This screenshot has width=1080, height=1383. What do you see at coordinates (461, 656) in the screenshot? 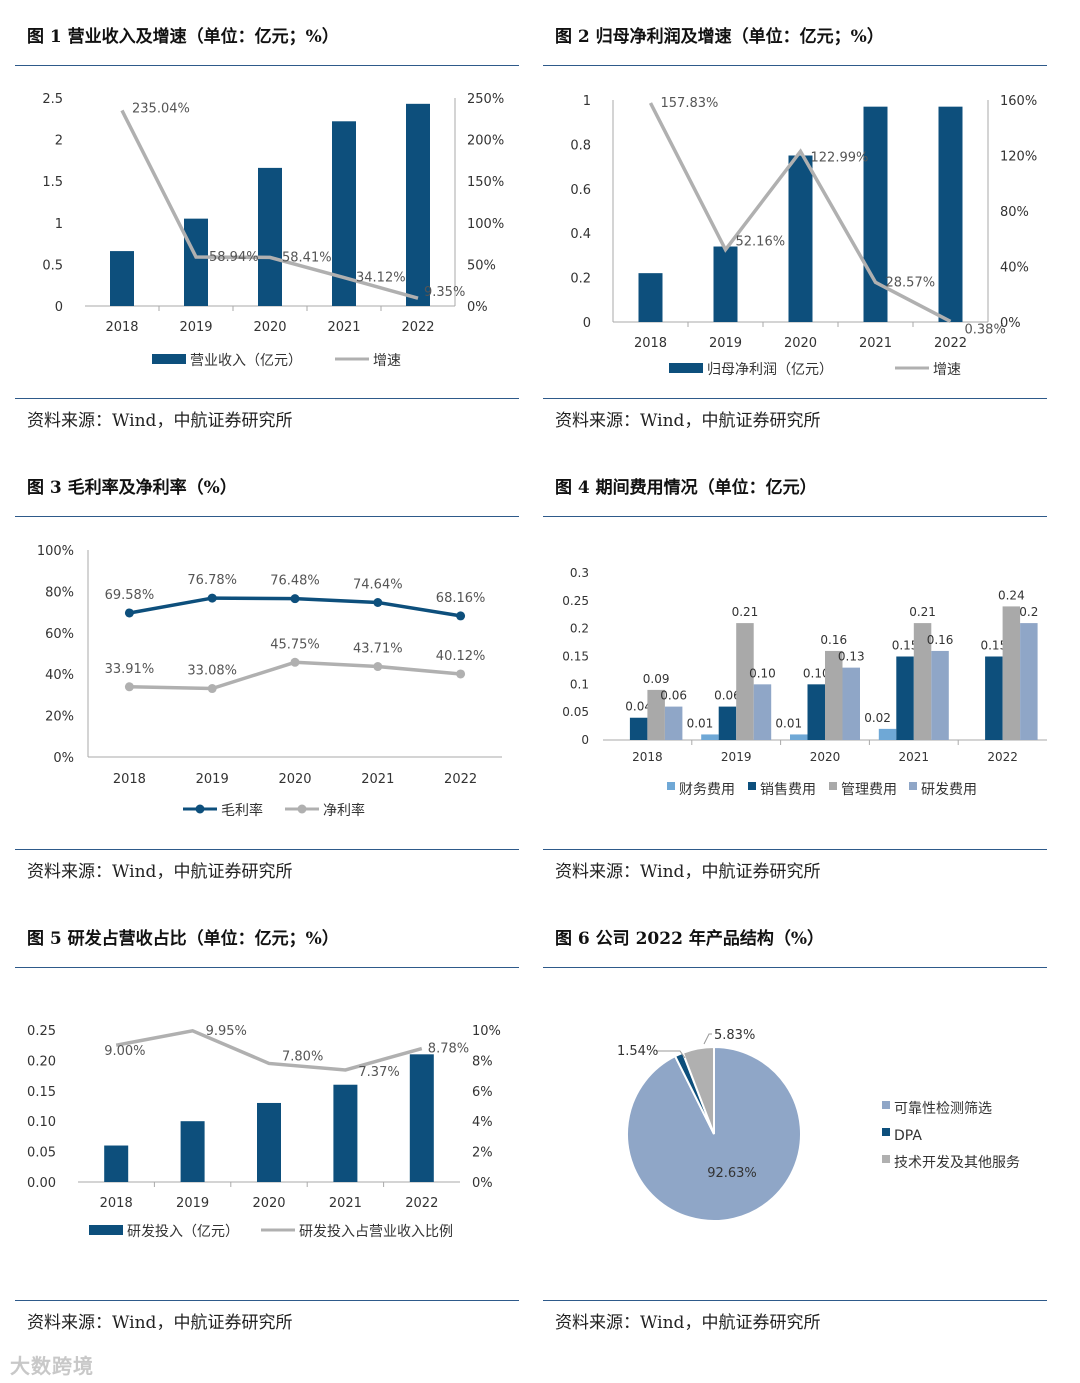
I see `data-label: 40.12%` at bounding box center [461, 656].